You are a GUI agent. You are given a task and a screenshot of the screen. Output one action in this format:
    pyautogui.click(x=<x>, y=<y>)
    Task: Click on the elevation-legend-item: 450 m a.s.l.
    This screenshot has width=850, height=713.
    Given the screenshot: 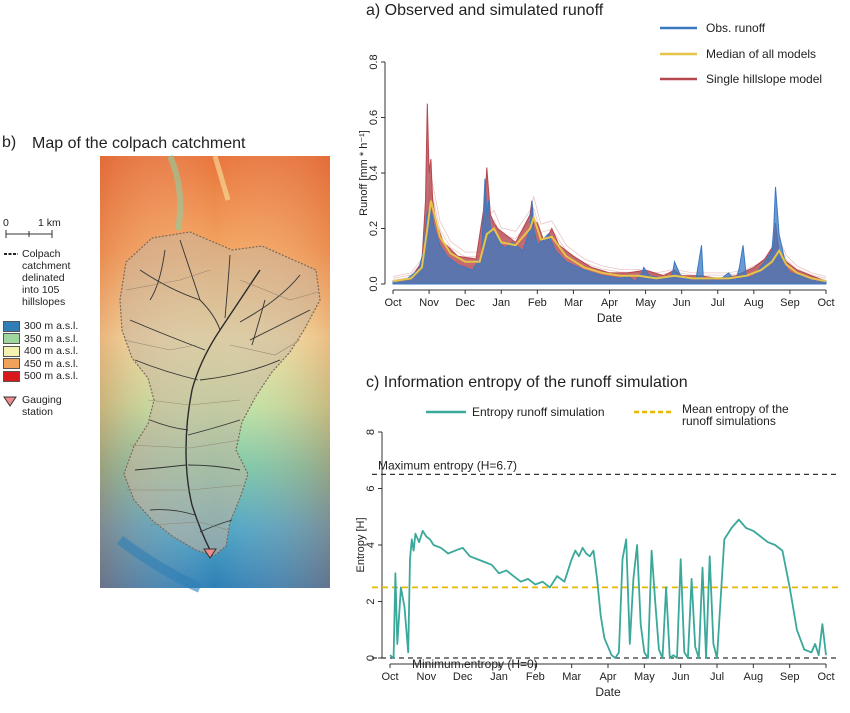 What is the action you would take?
    pyautogui.click(x=40, y=364)
    